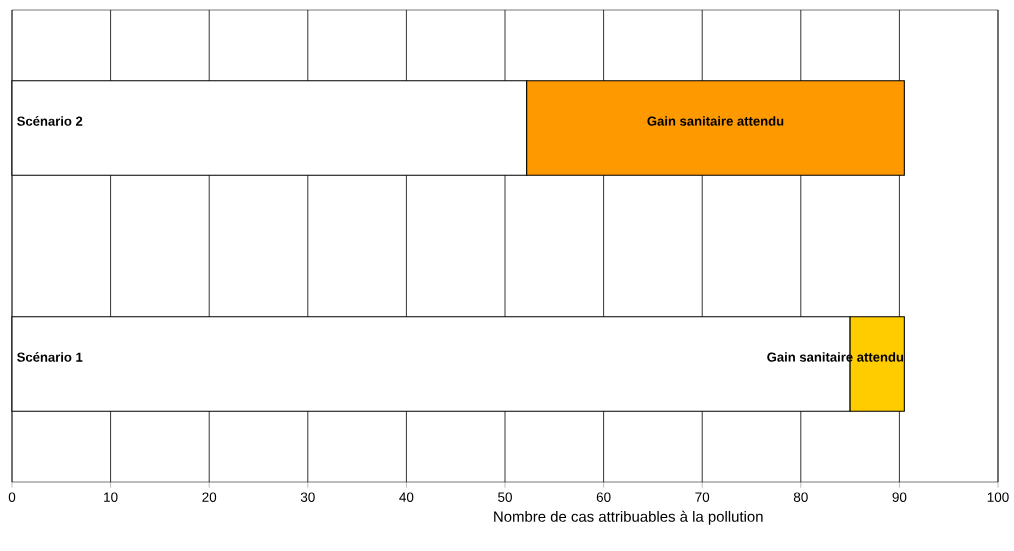 The height and width of the screenshot is (551, 1014). I want to click on x-tick-label: 90, so click(899, 497).